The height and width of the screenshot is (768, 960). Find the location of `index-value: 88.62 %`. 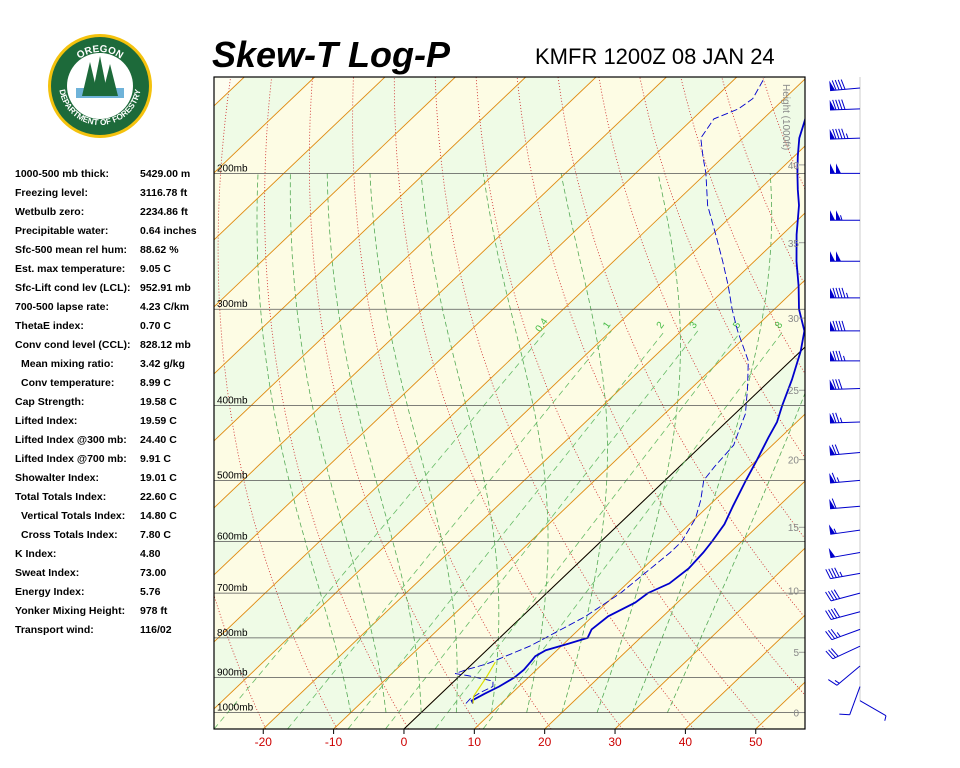

index-value: 88.62 % is located at coordinates (159, 250).